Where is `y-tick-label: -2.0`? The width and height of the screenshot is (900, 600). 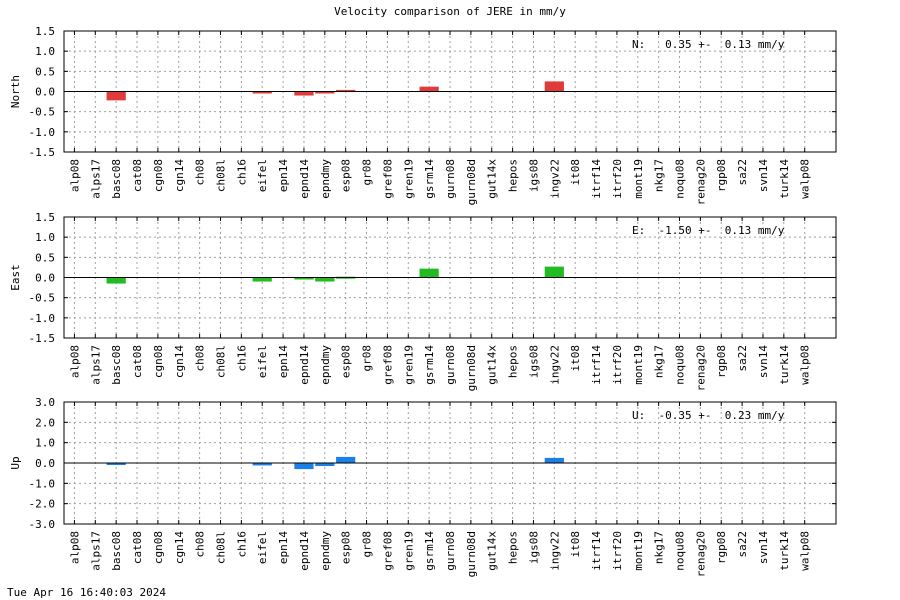 y-tick-label: -2.0 is located at coordinates (42, 504).